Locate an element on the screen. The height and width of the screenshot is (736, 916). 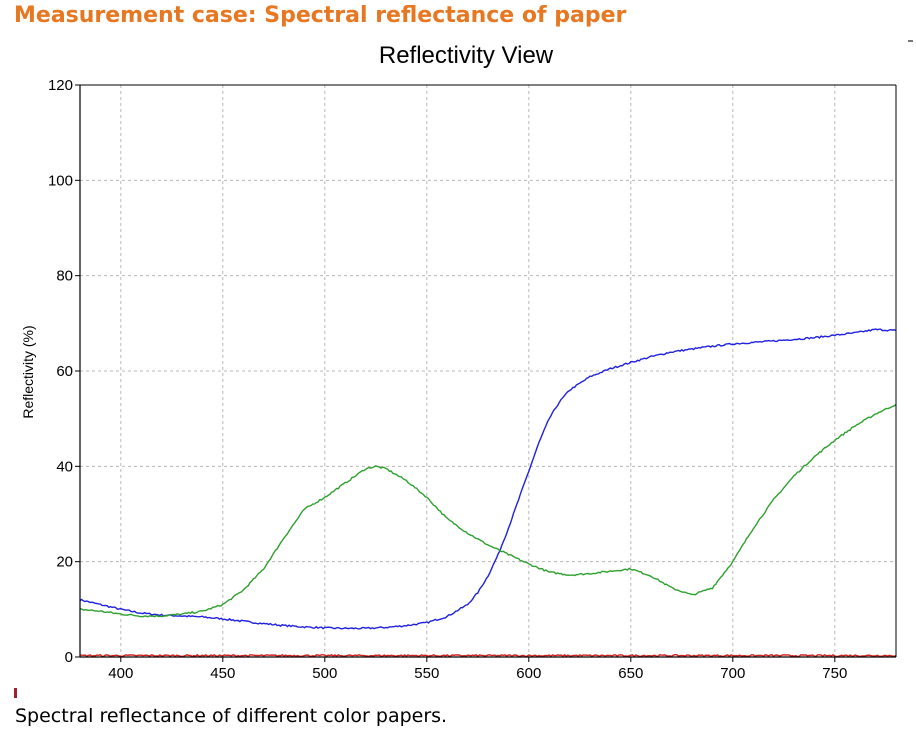
x-tick-label: 650 is located at coordinates (630, 673).